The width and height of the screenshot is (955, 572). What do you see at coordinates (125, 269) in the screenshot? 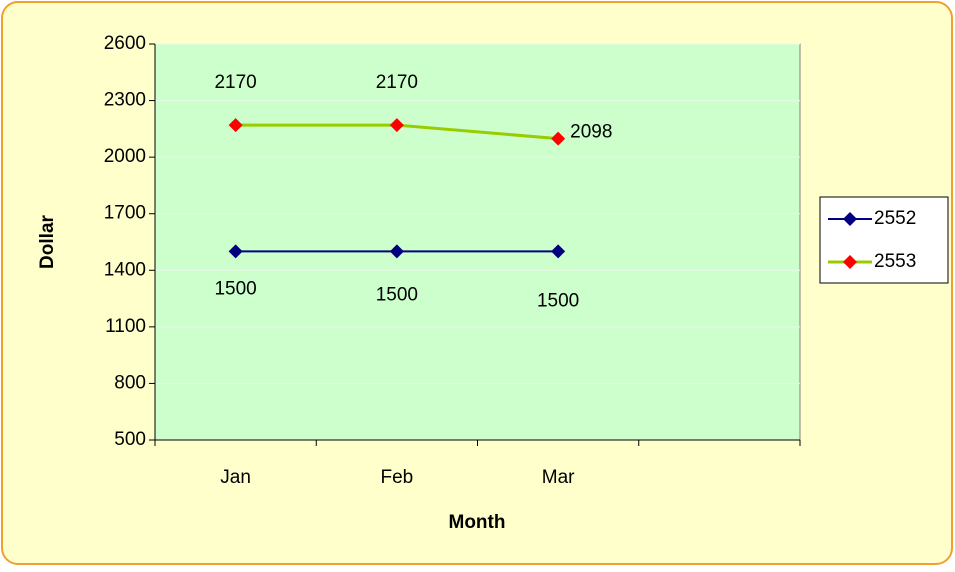
I see `y-tick-label: 1400` at bounding box center [125, 269].